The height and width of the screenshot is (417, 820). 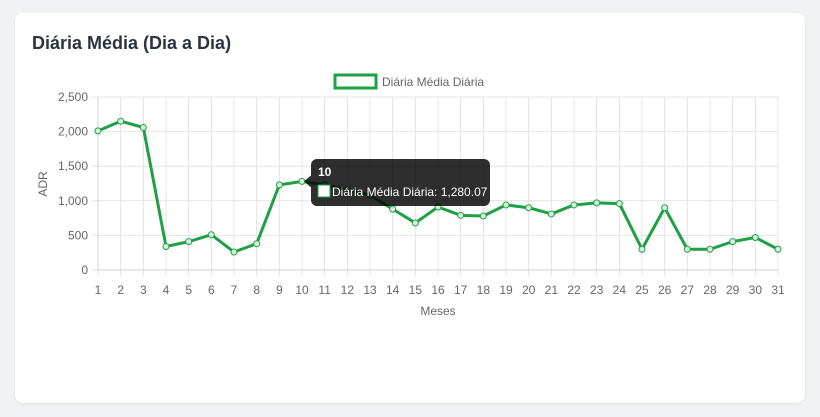 I want to click on x-tick-label: 19, so click(x=506, y=290).